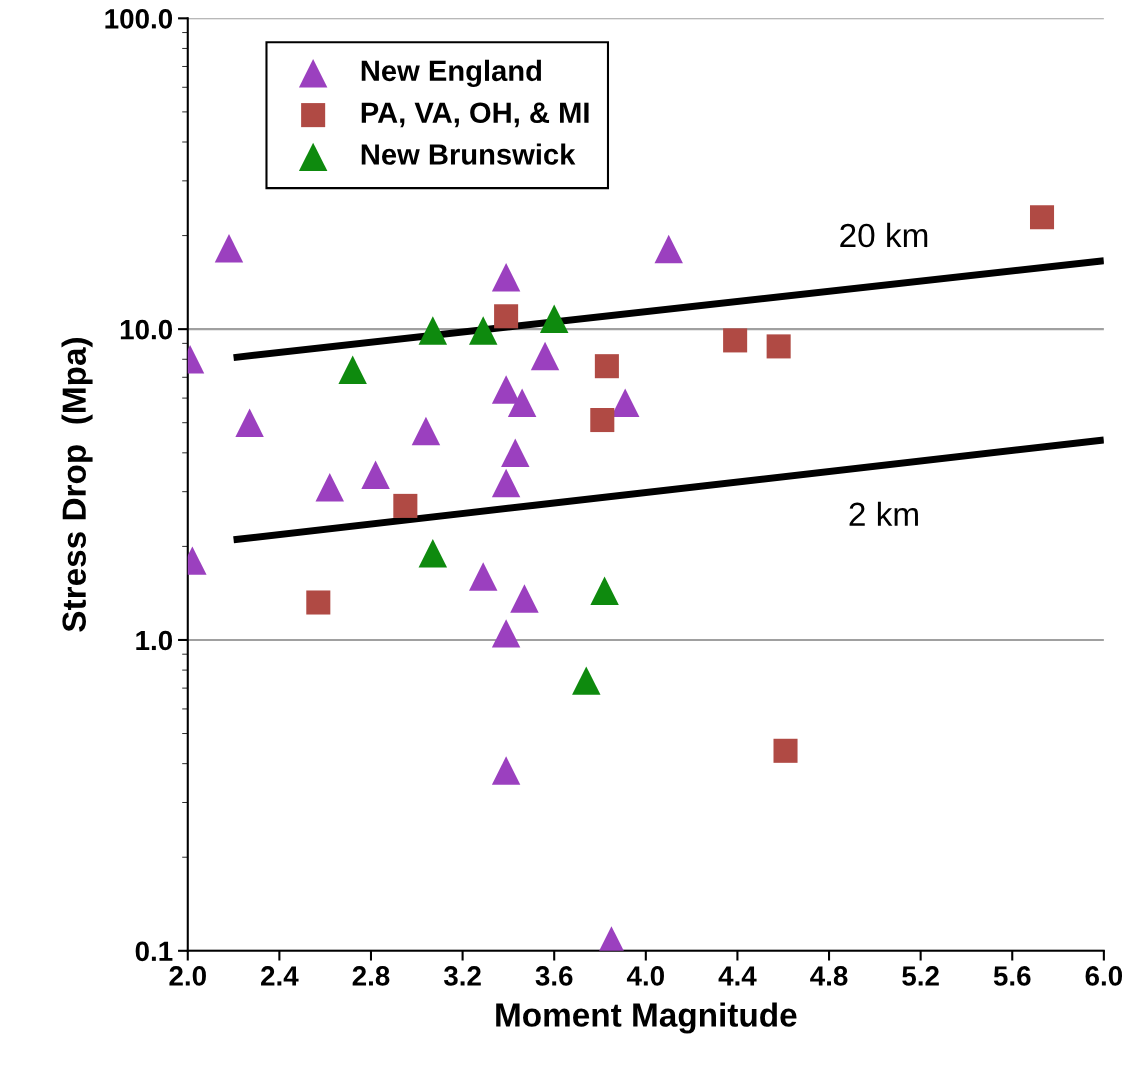  Describe the element at coordinates (154, 640) in the screenshot. I see `y-tick-label: 1.0` at that location.